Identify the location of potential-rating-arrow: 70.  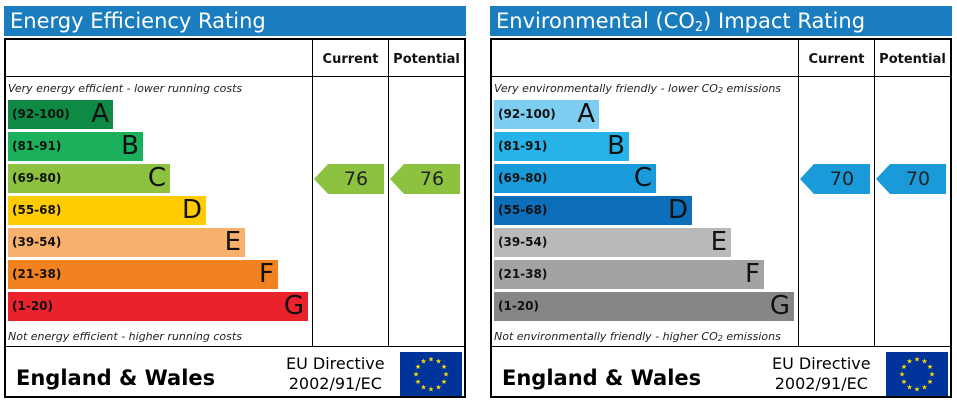
(911, 179).